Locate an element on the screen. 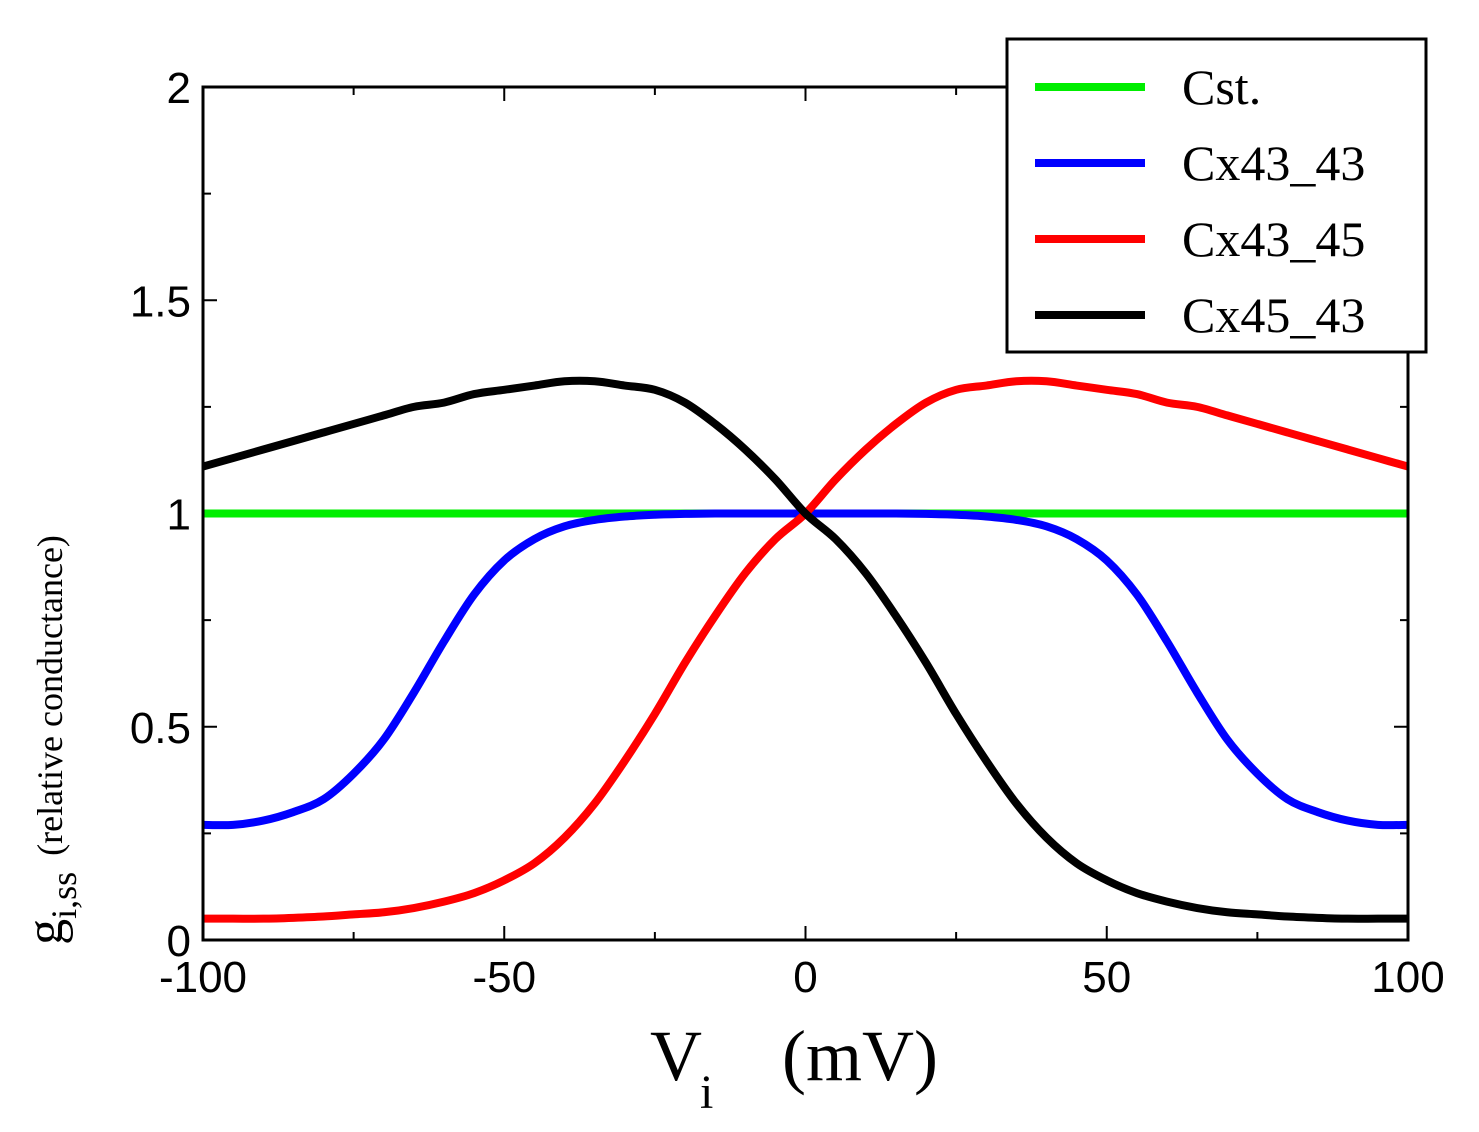 Image resolution: width=1479 pixels, height=1132 pixels. legend-label-cx45-43: Cx45_43 is located at coordinates (1273, 315).